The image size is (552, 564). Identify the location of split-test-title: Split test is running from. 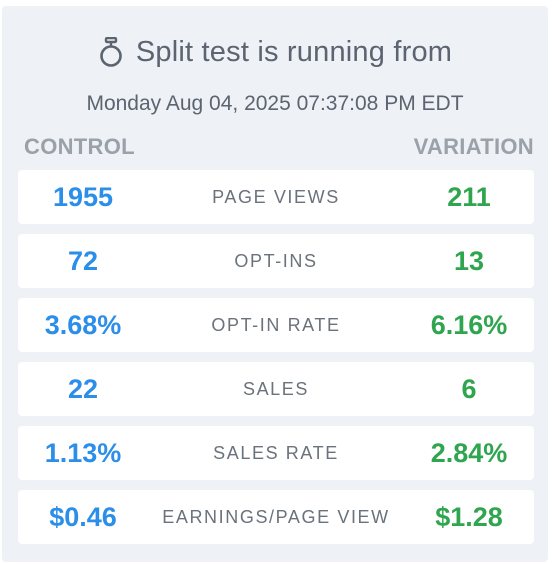
(275, 52).